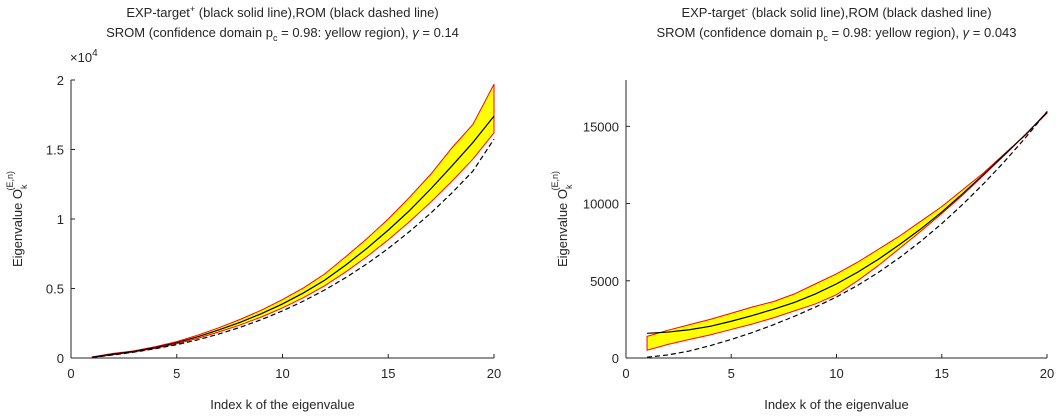 The height and width of the screenshot is (419, 1059). What do you see at coordinates (55, 289) in the screenshot?
I see `y-tick-label: 0.5` at bounding box center [55, 289].